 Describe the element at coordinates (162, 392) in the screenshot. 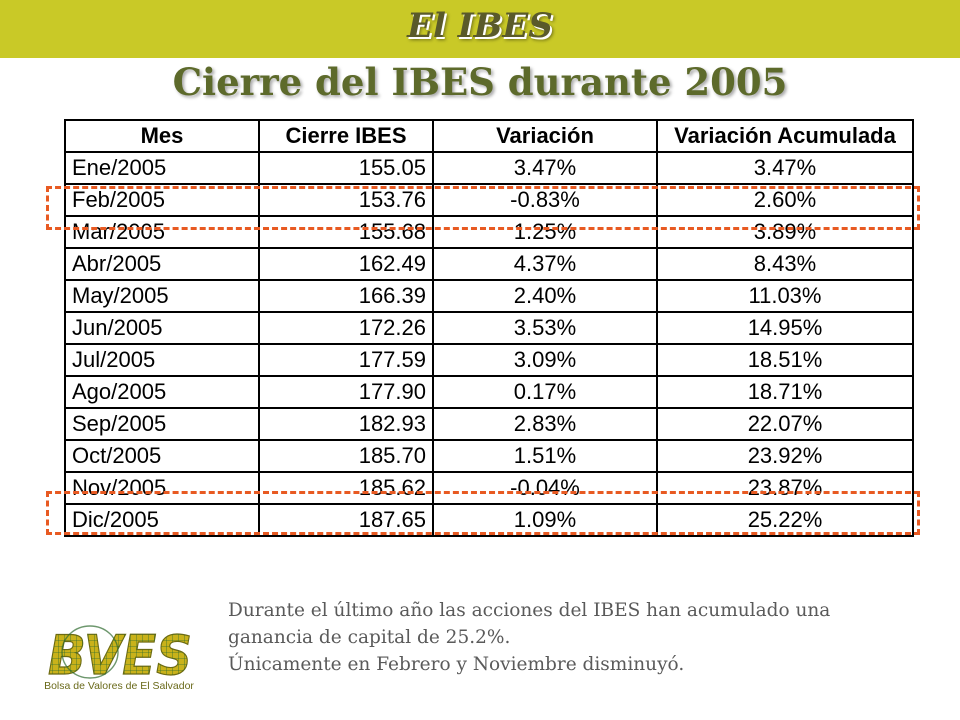

I see `cell-mes: Ago/2005` at that location.